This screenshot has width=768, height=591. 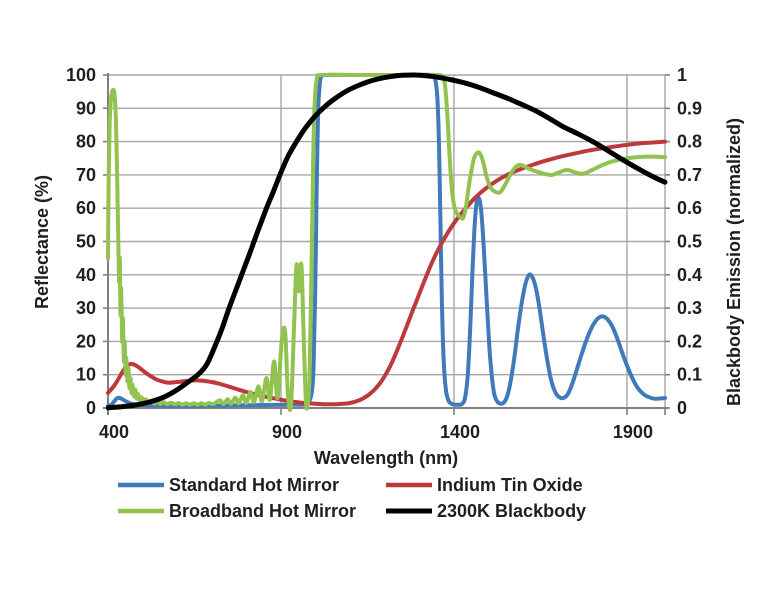 I want to click on legend-item-standard-hot-mirror: Standard Hot Mirror, so click(x=228, y=485).